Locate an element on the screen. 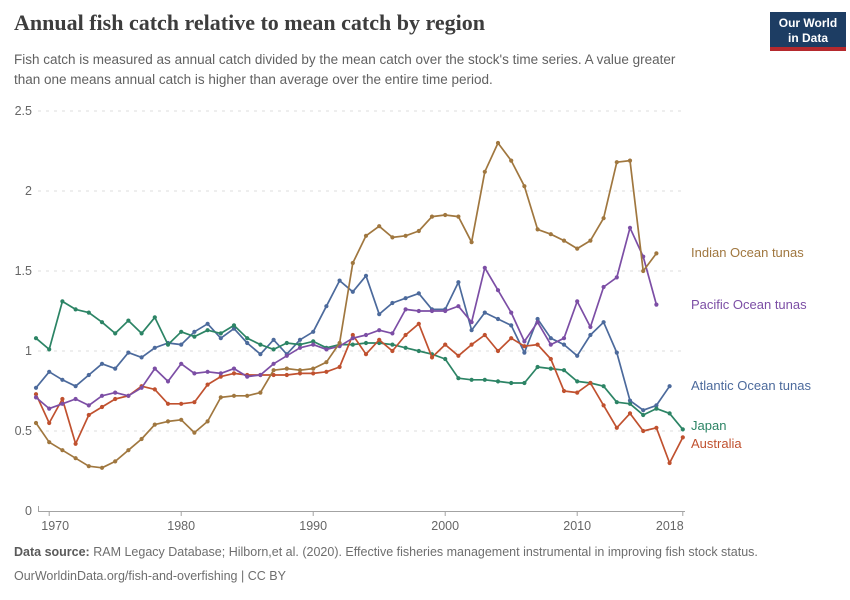 The width and height of the screenshot is (850, 600). series-label-pacific-ocean-tunas: Pacific Ocean tunas is located at coordinates (749, 304).